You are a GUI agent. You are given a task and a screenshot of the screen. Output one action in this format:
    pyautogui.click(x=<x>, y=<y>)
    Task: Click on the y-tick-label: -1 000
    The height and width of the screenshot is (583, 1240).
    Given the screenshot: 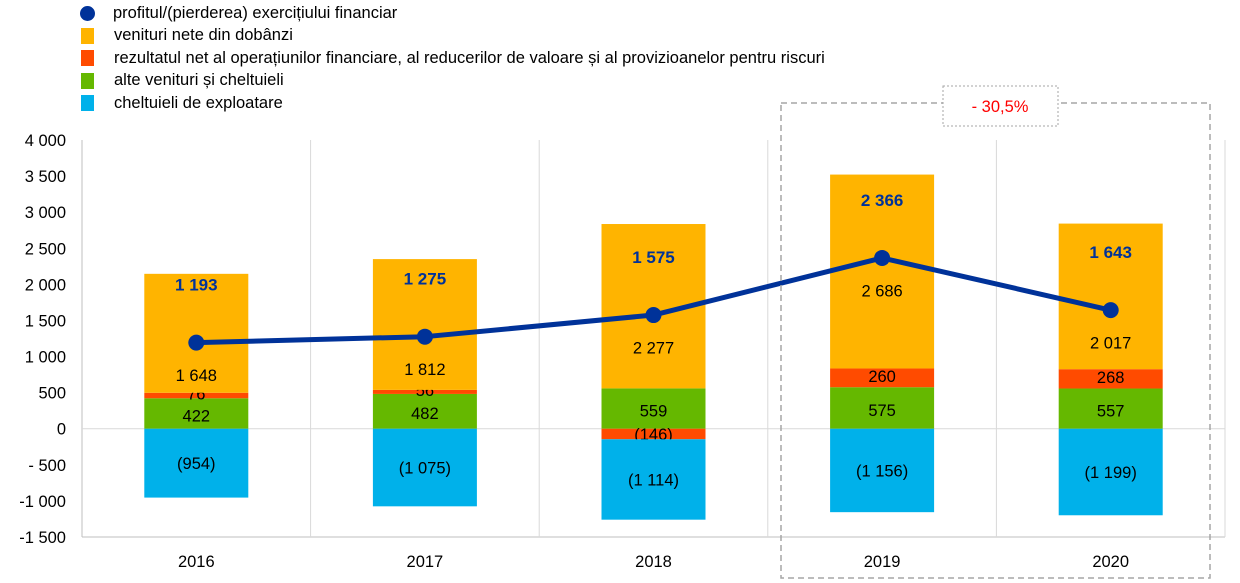 What is the action you would take?
    pyautogui.click(x=42, y=502)
    